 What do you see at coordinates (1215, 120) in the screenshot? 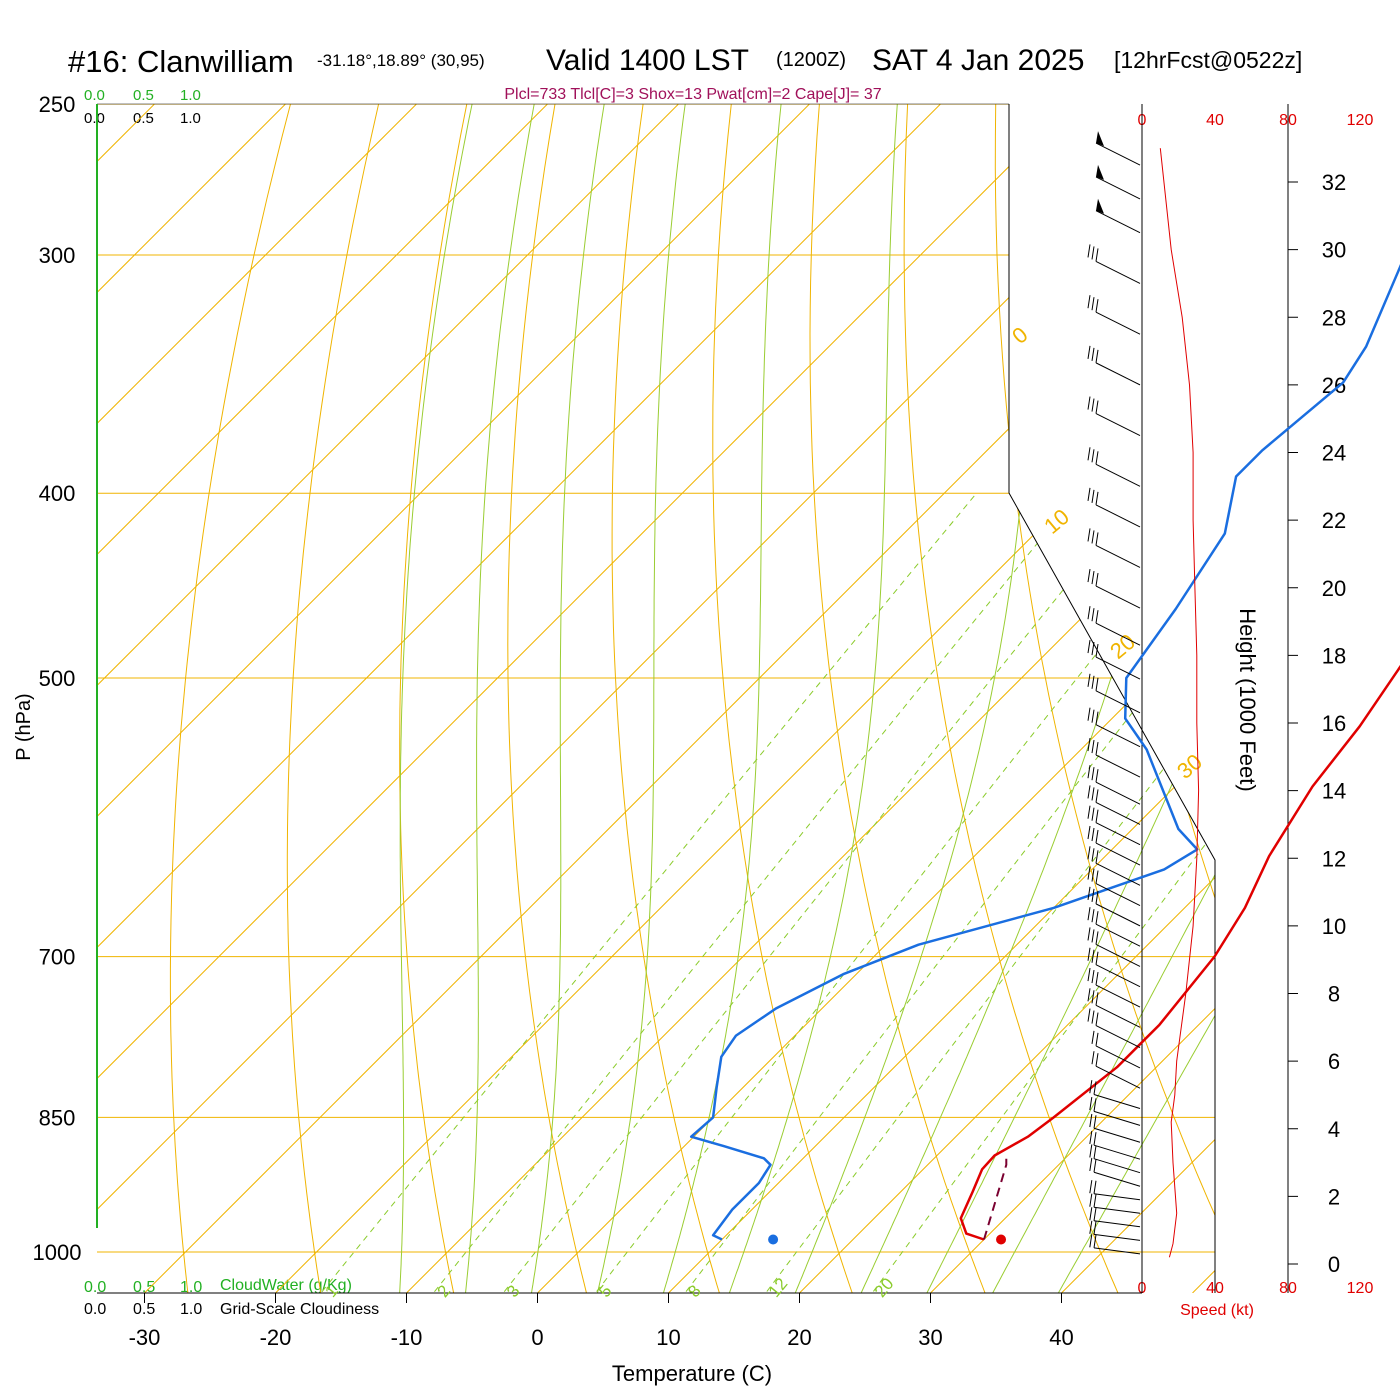
I see `speed-top-tick: 40` at bounding box center [1215, 120].